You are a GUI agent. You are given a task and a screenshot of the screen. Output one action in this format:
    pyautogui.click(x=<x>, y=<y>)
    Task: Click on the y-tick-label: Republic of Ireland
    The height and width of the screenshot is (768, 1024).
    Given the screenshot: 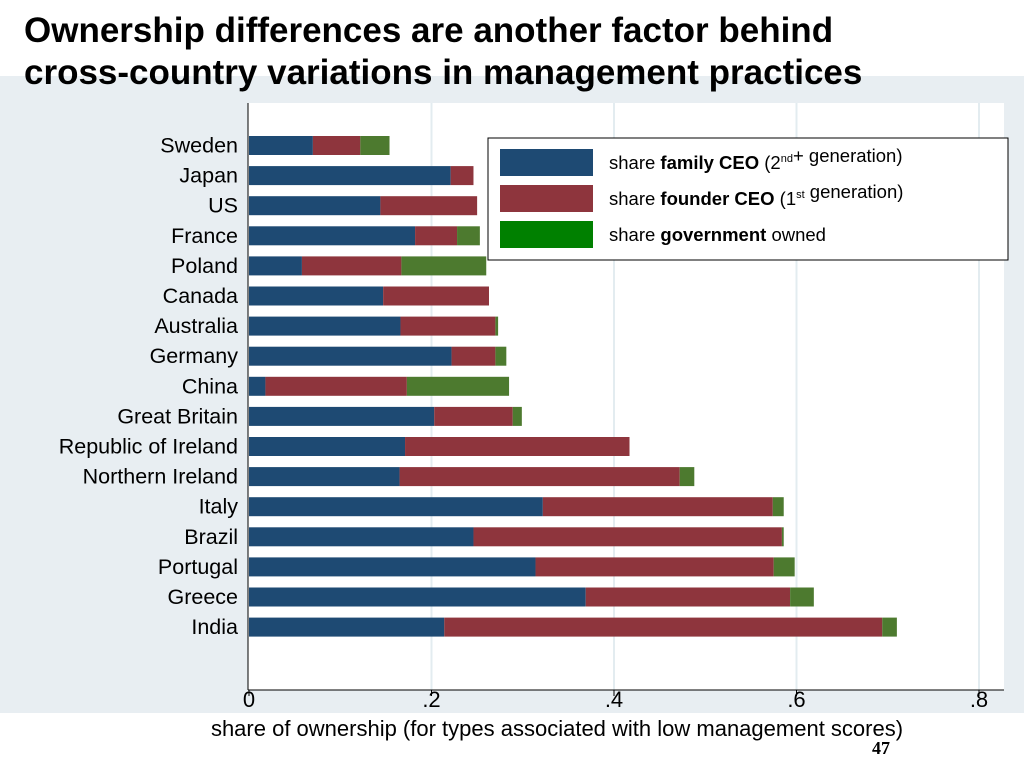 What is the action you would take?
    pyautogui.click(x=148, y=447)
    